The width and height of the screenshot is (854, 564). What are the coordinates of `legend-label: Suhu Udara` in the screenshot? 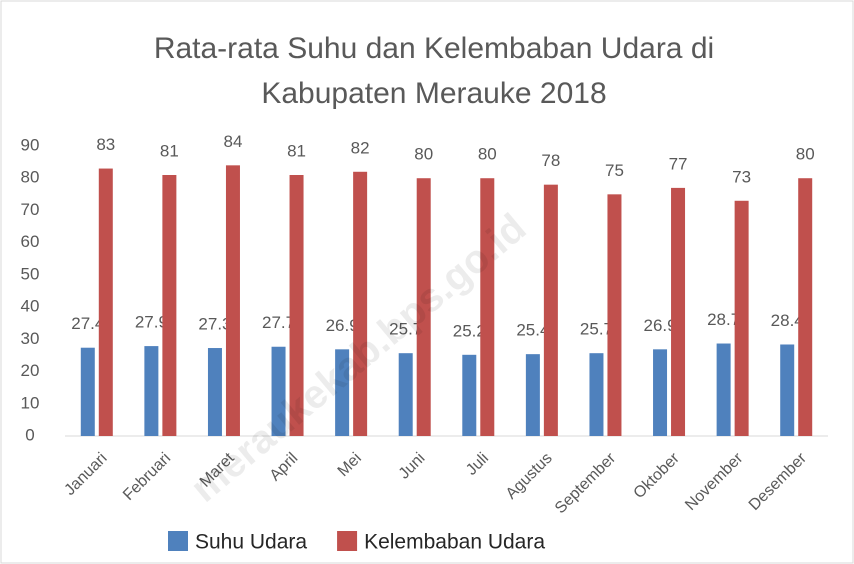 It's located at (251, 542).